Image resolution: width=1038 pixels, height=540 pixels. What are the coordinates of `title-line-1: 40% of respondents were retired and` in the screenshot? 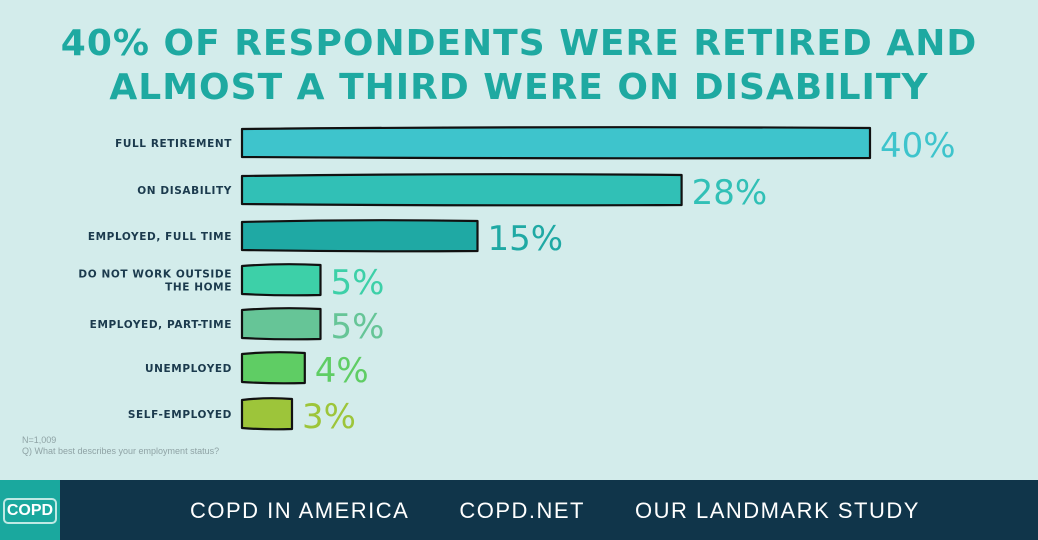 It's located at (519, 43).